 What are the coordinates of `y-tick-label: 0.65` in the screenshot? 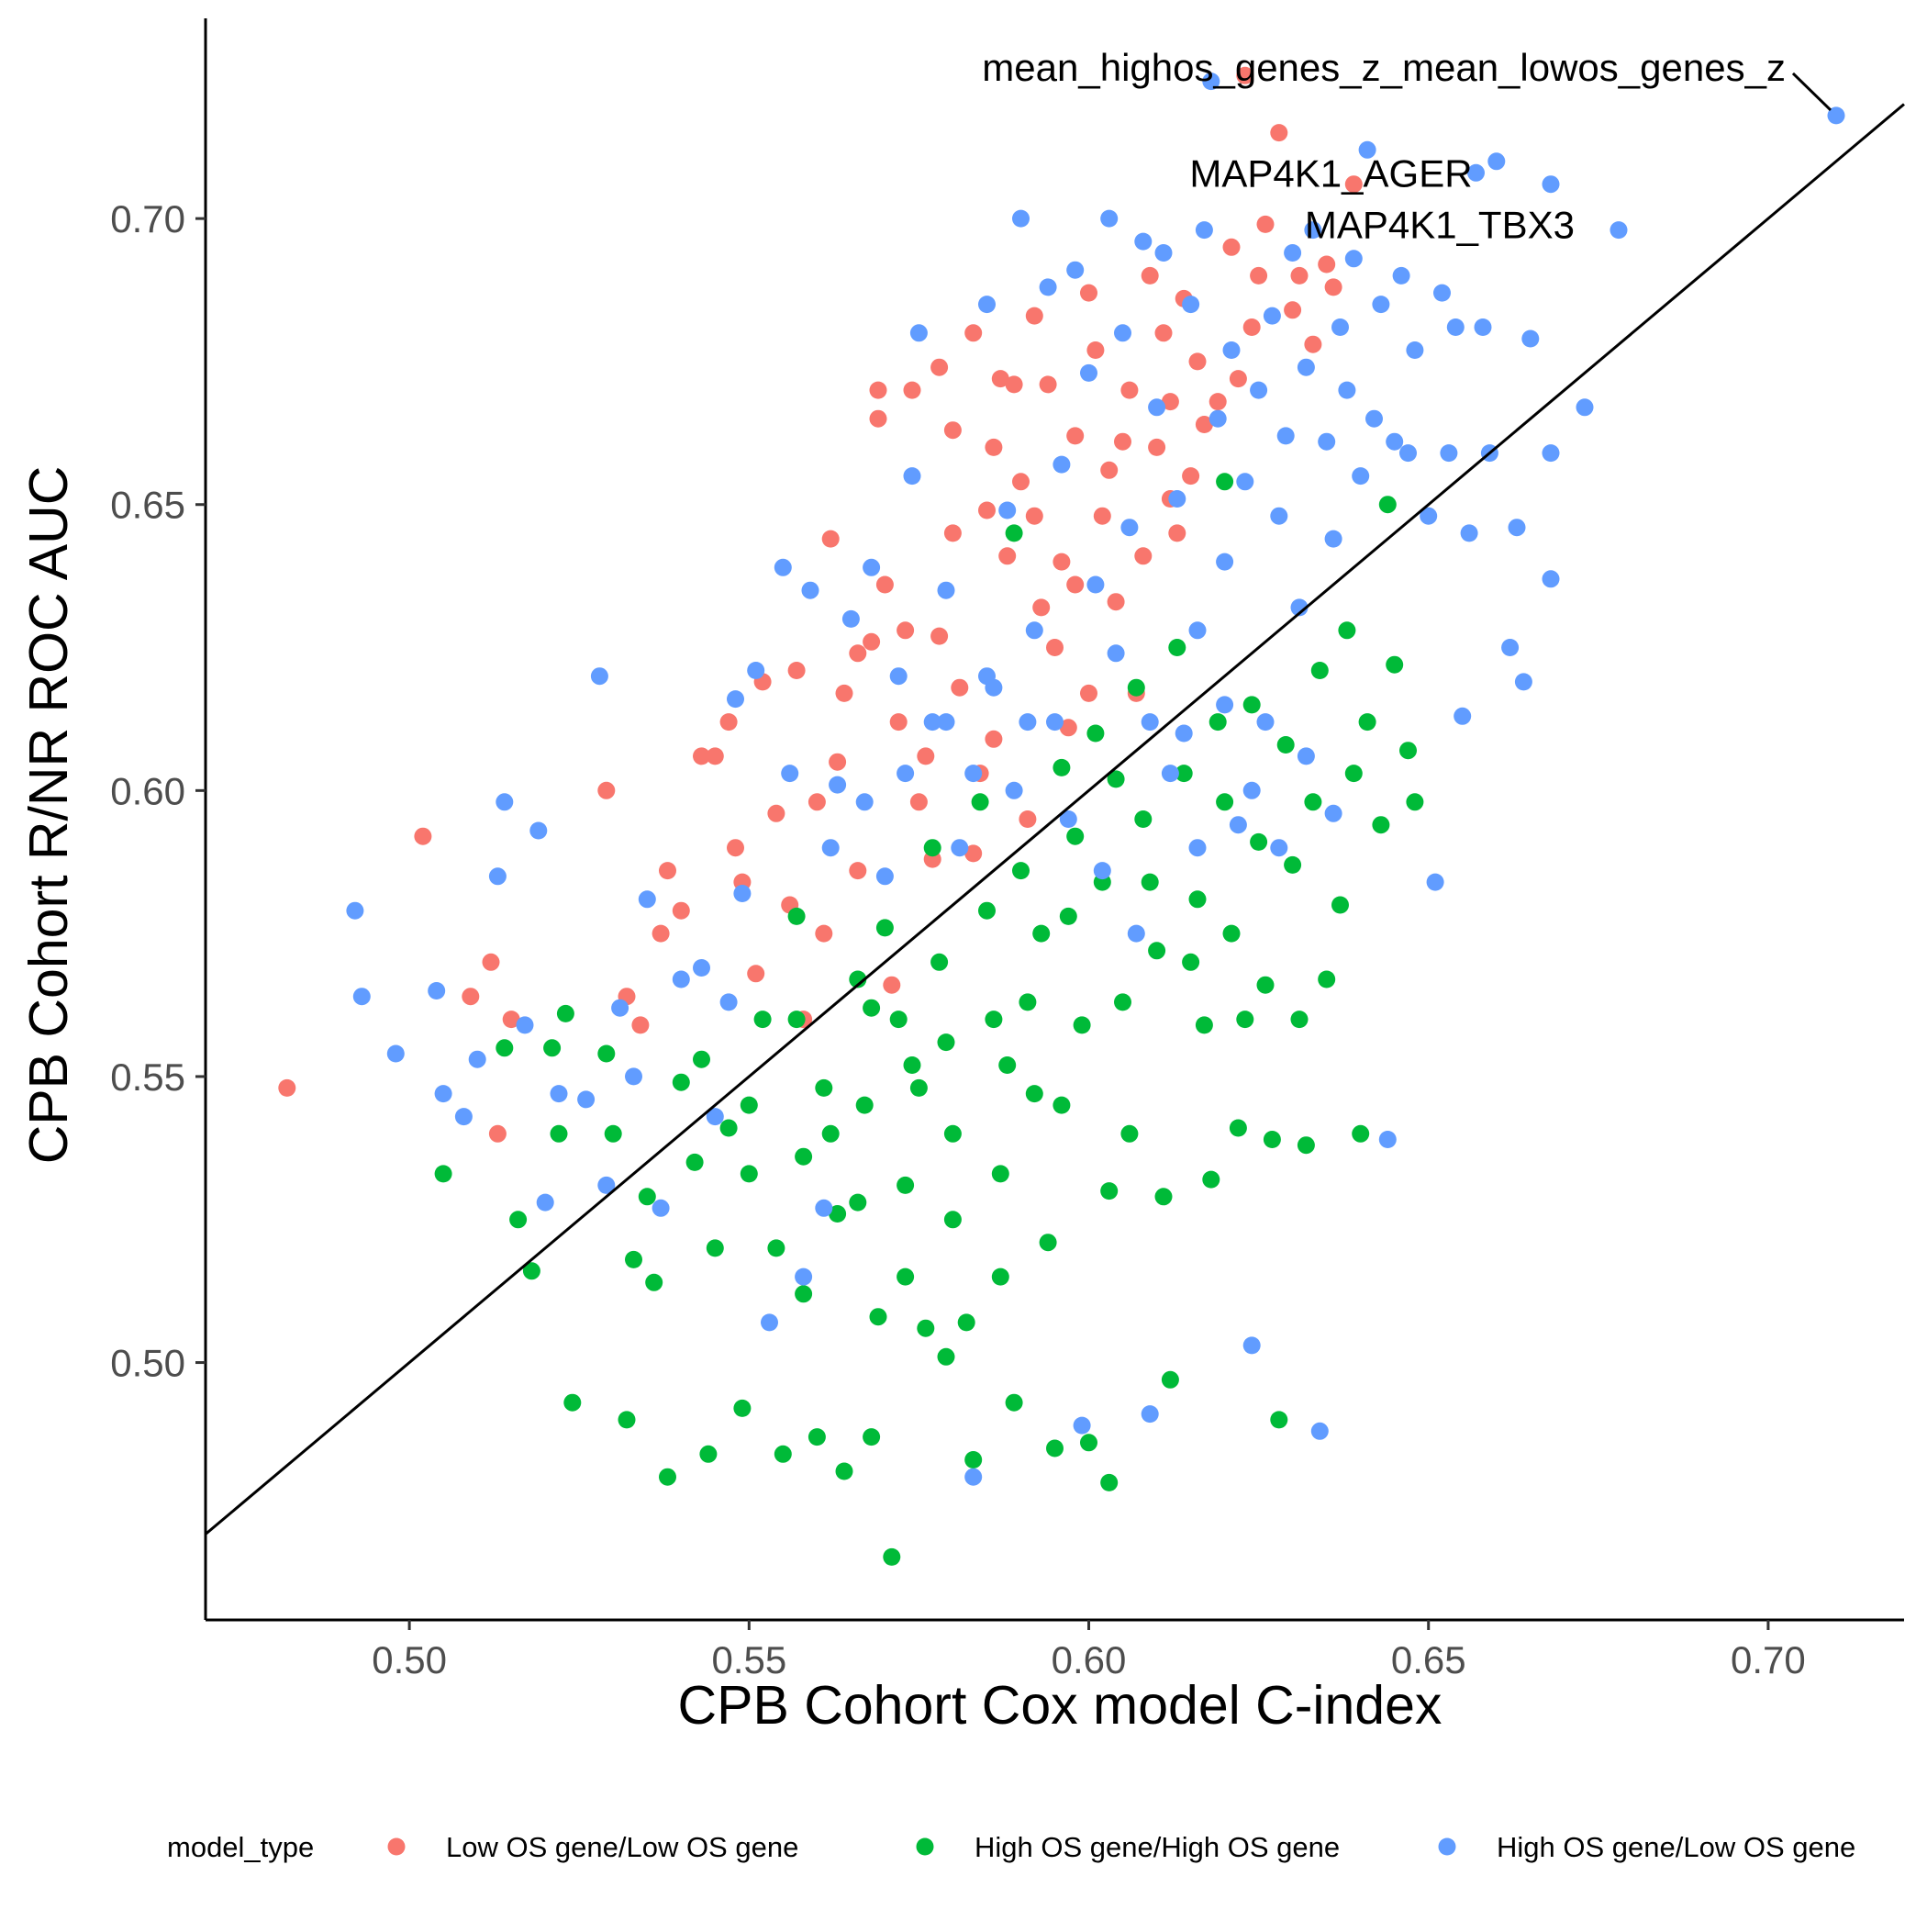 It's located at (147, 505).